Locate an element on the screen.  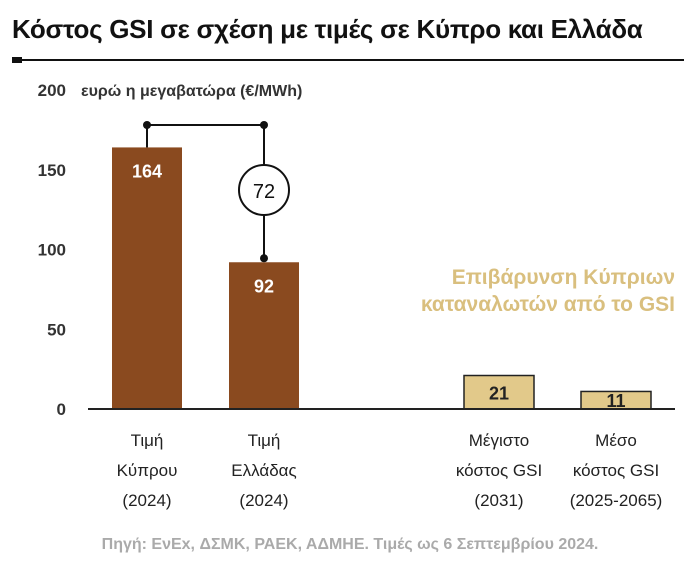
difference-label: 72 is located at coordinates (264, 192).